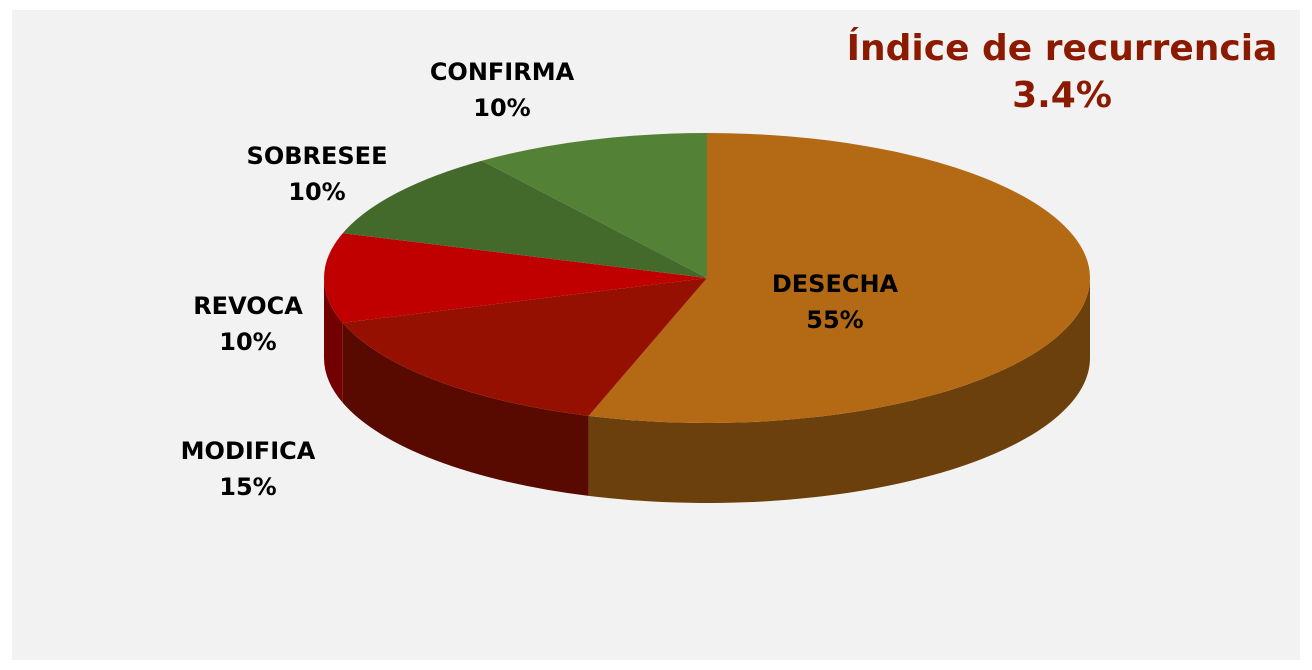  What do you see at coordinates (248, 451) in the screenshot?
I see `slice-label: MODIFICA` at bounding box center [248, 451].